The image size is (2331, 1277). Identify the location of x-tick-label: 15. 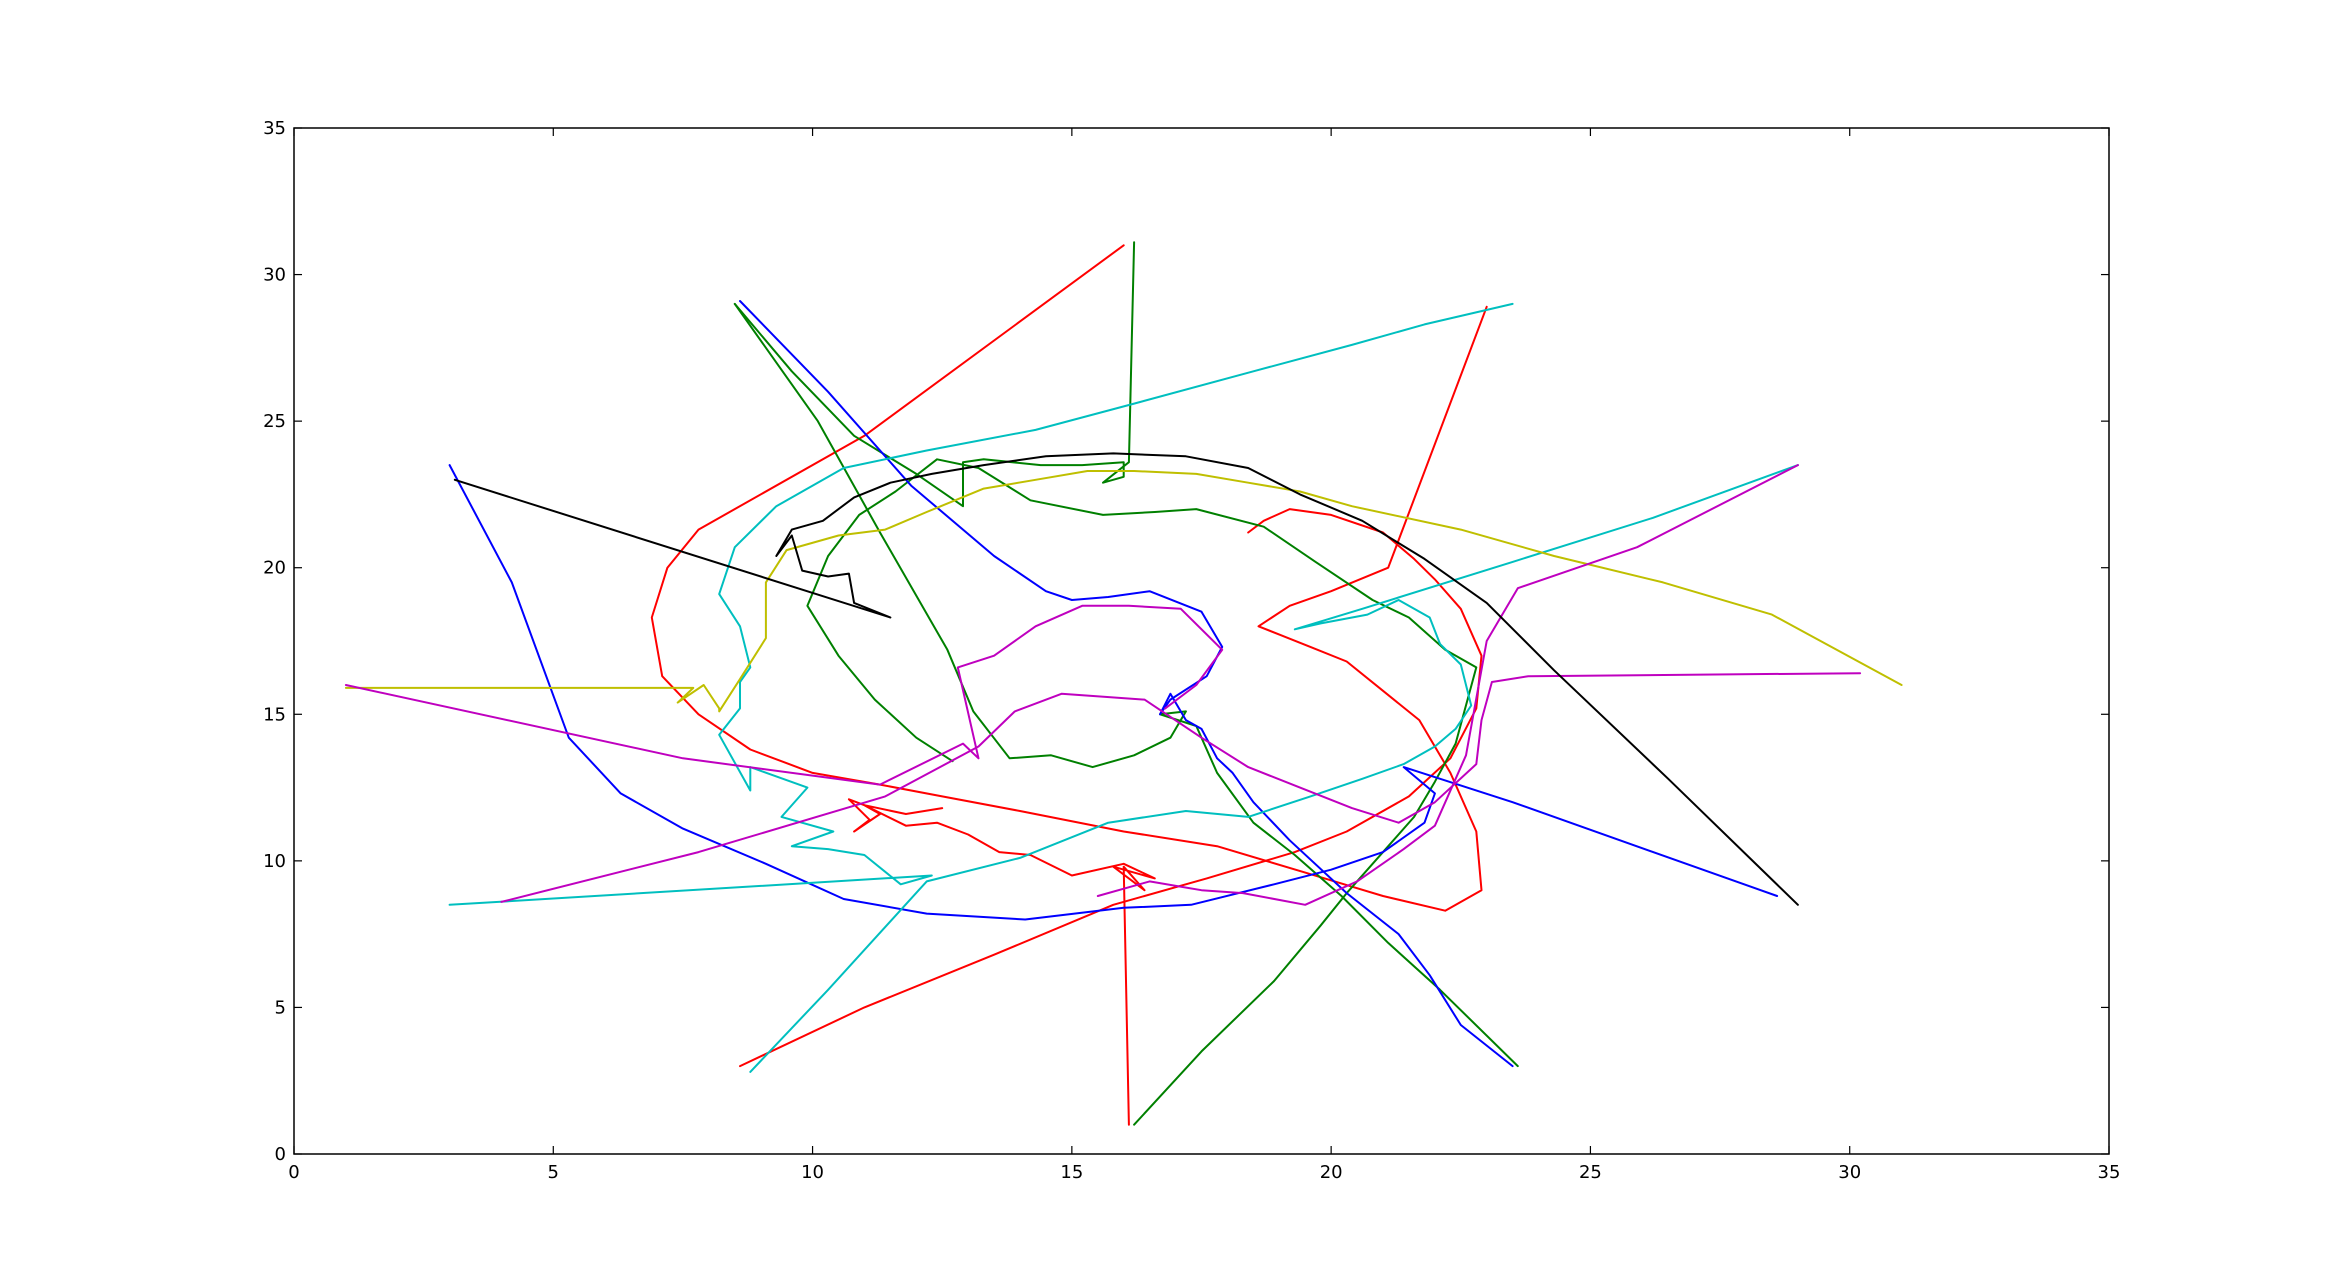
(1071, 1172).